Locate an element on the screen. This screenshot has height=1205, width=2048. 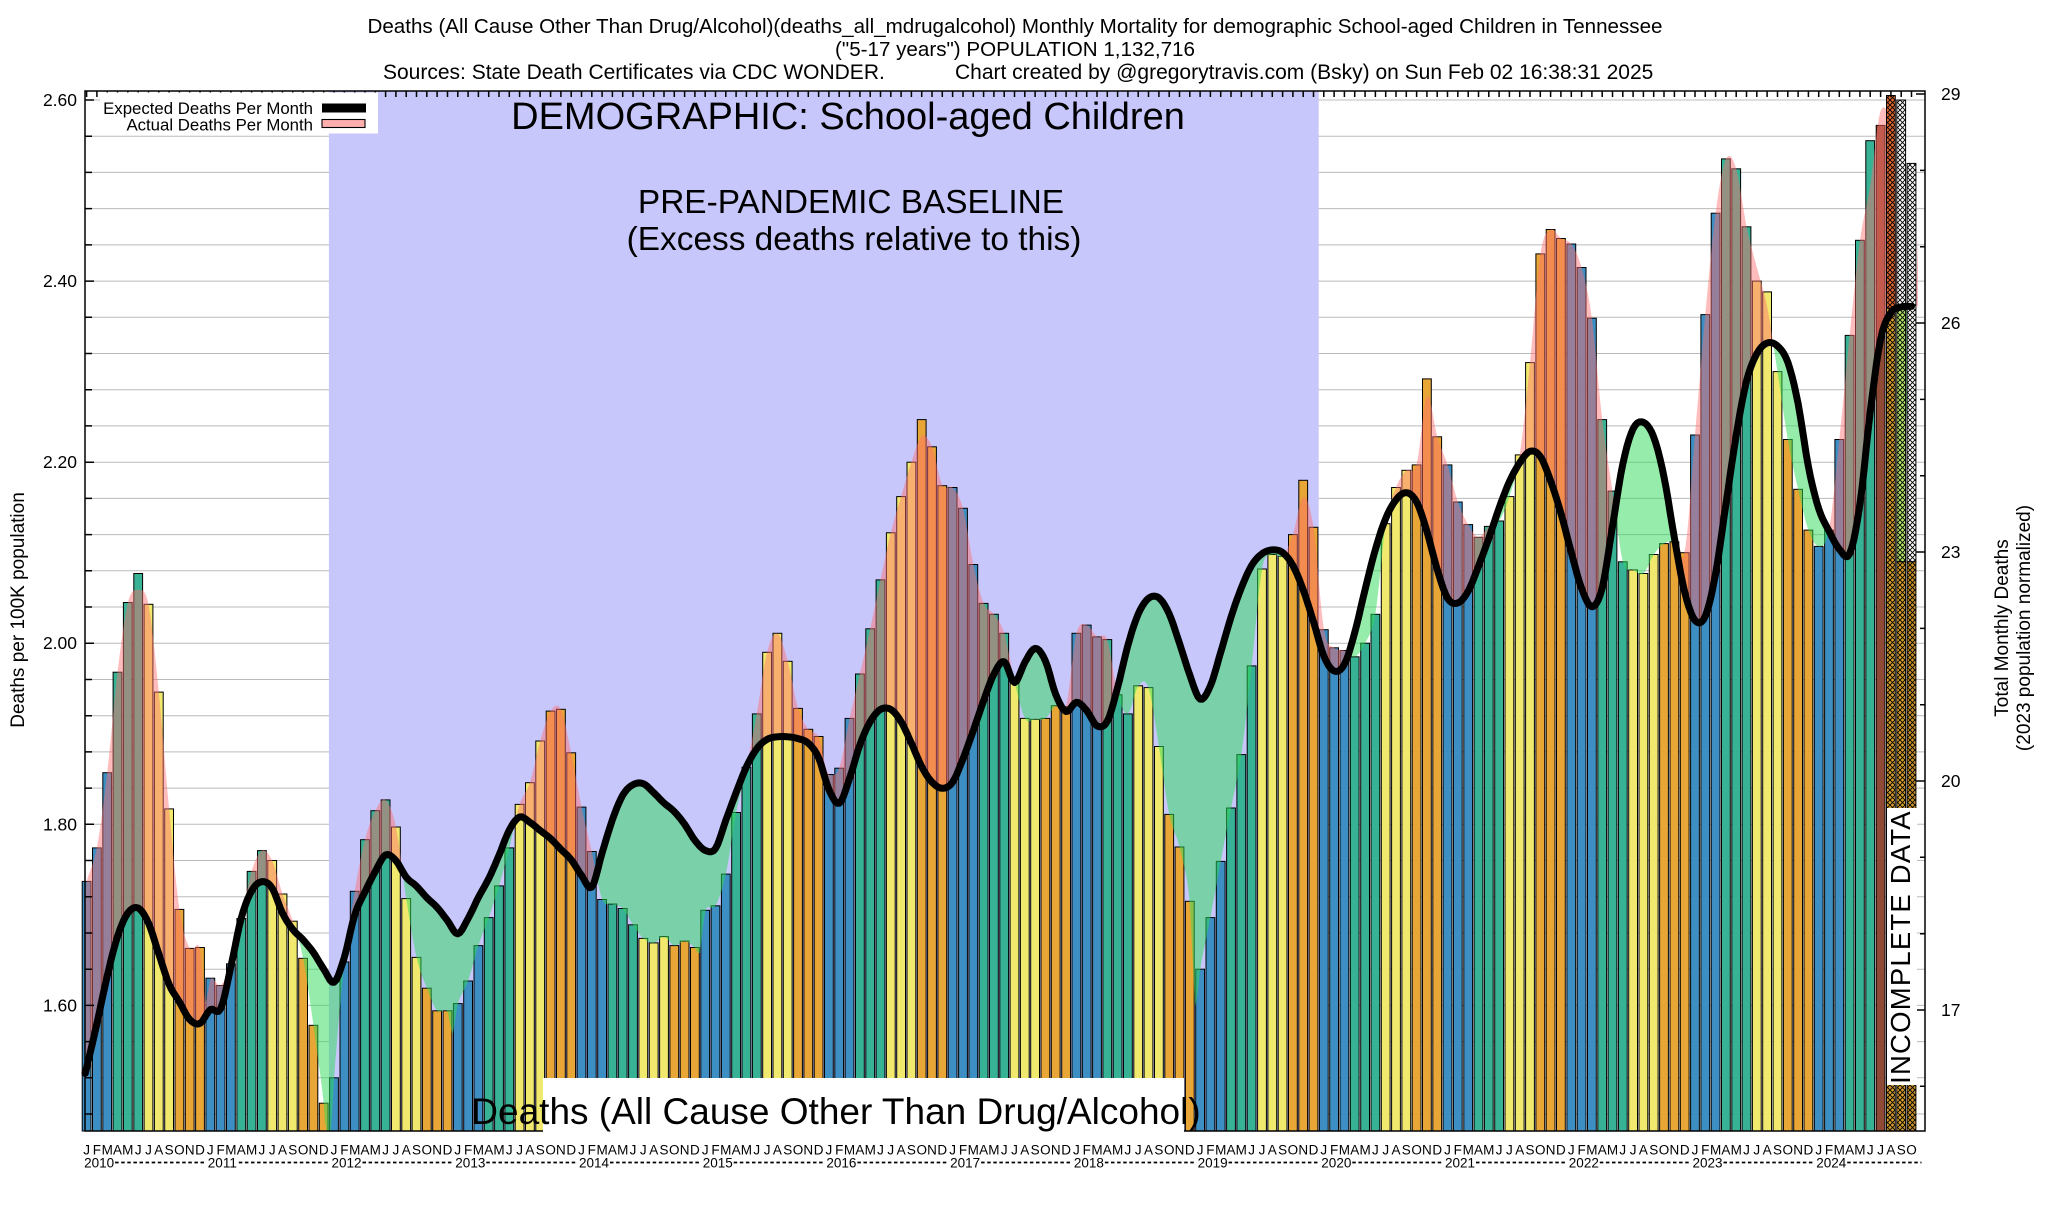
svg-text: 2020 is located at coordinates (1336, 1163).